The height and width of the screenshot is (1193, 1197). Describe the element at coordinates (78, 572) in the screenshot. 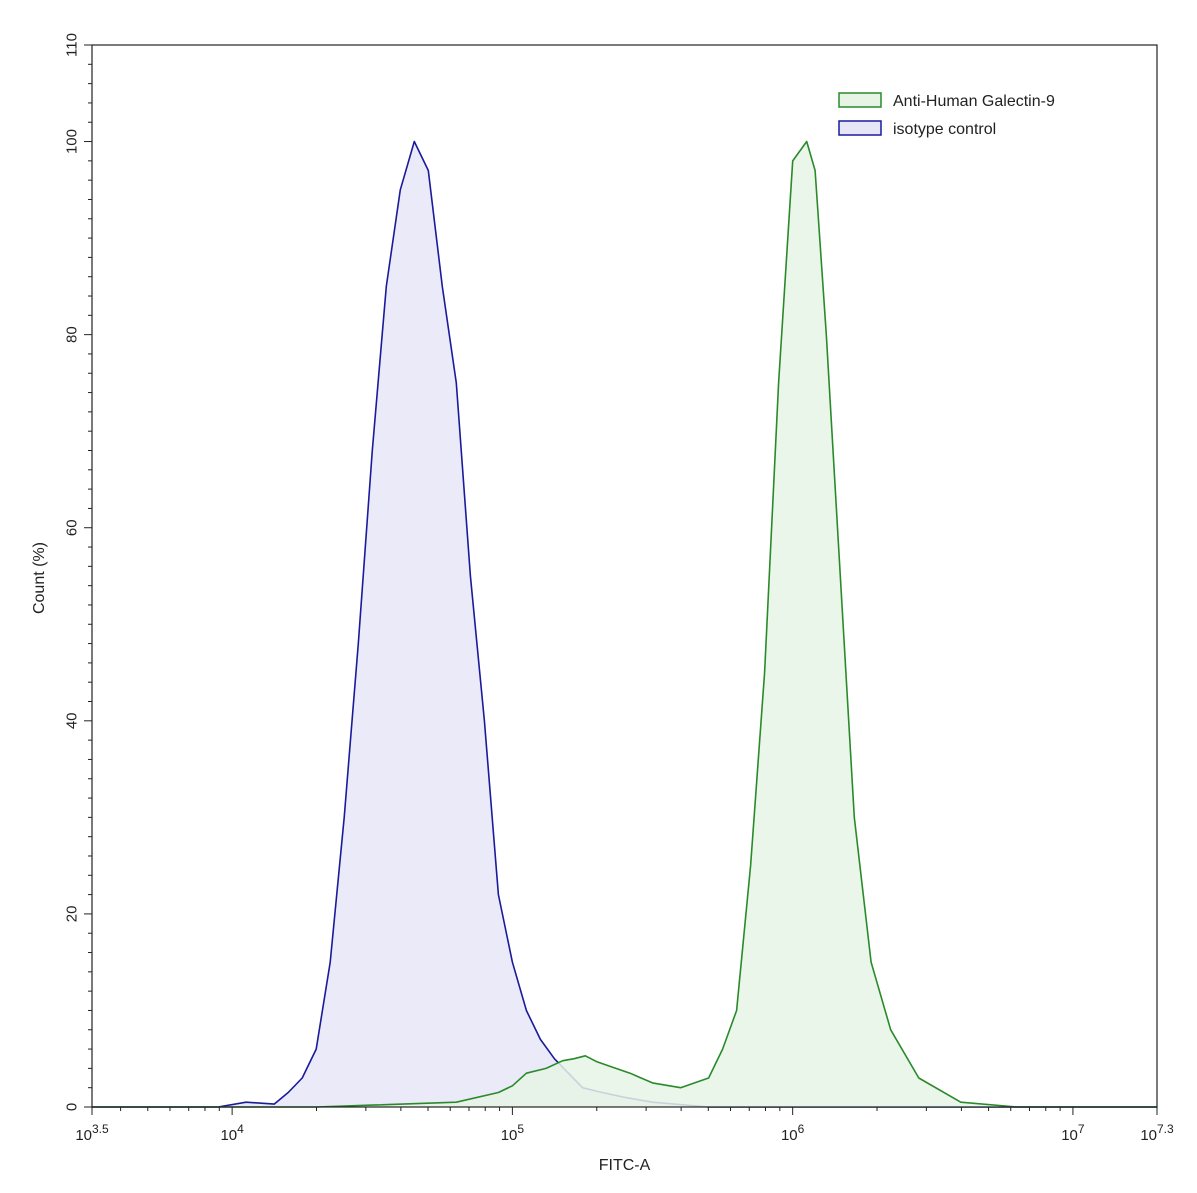

I see `y-axis: 0 20 40 60 80 100 110` at that location.